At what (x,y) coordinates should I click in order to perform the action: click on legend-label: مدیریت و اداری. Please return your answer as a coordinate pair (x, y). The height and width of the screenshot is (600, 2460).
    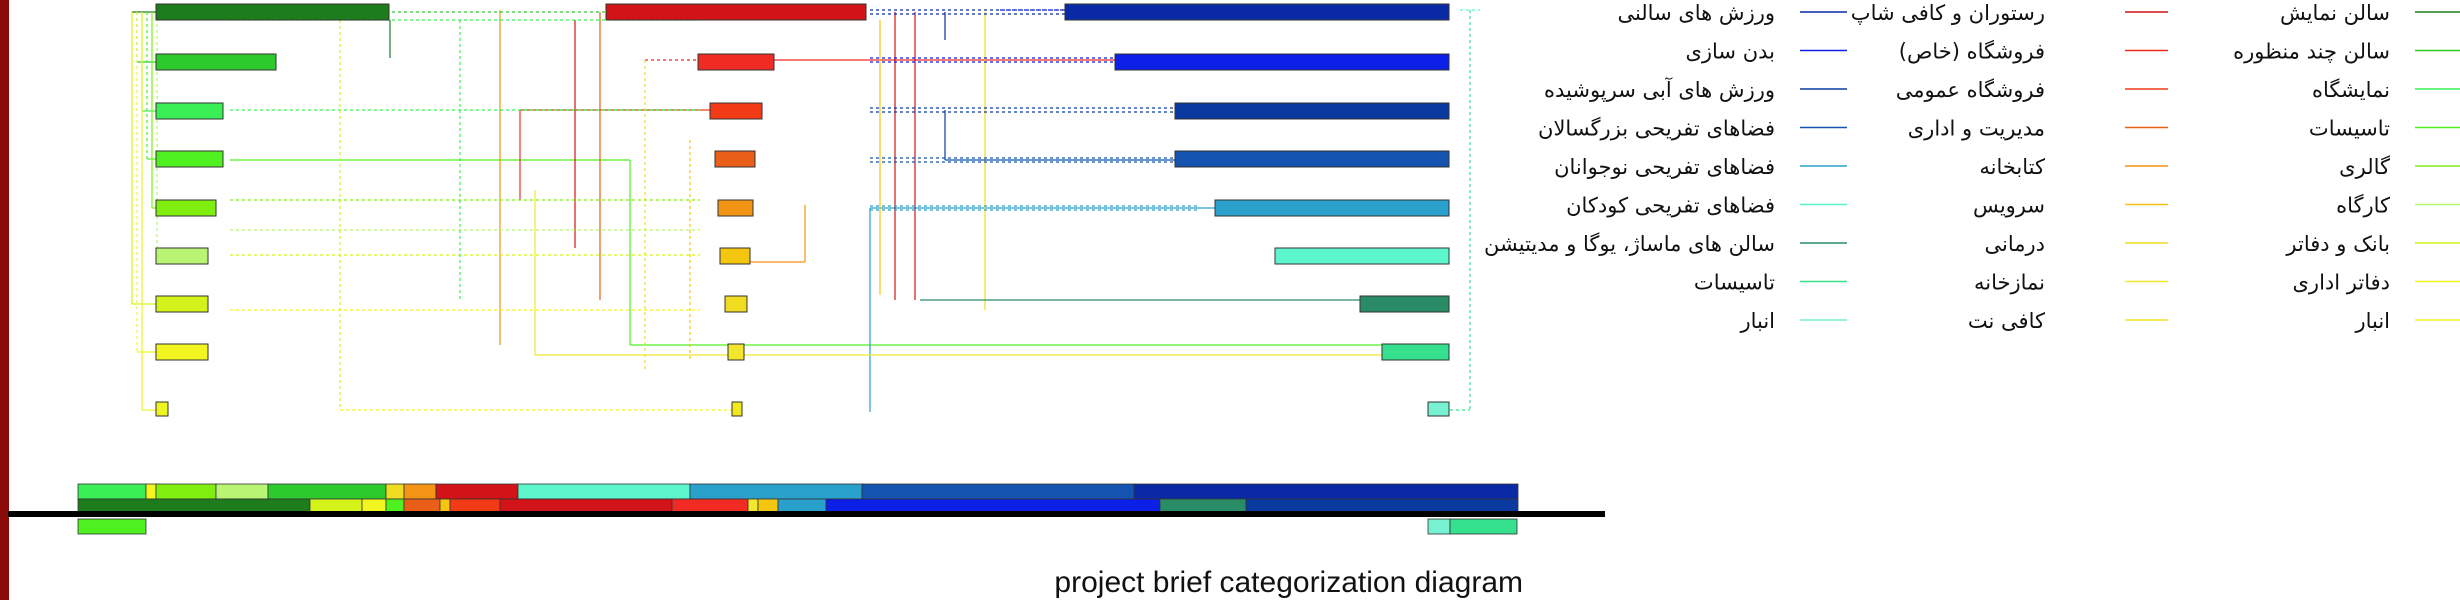
    Looking at the image, I should click on (1976, 129).